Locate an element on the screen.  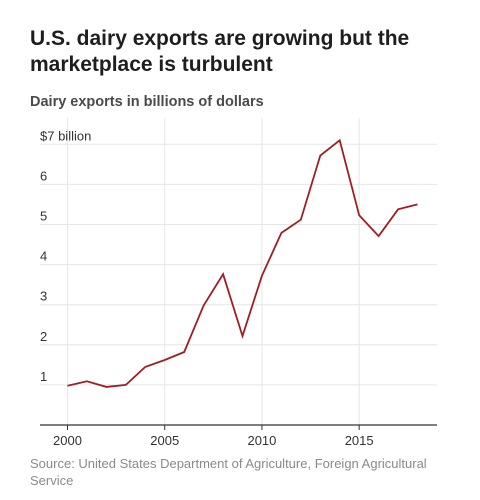
x-tick-label-2010: 2010 is located at coordinates (261, 440).